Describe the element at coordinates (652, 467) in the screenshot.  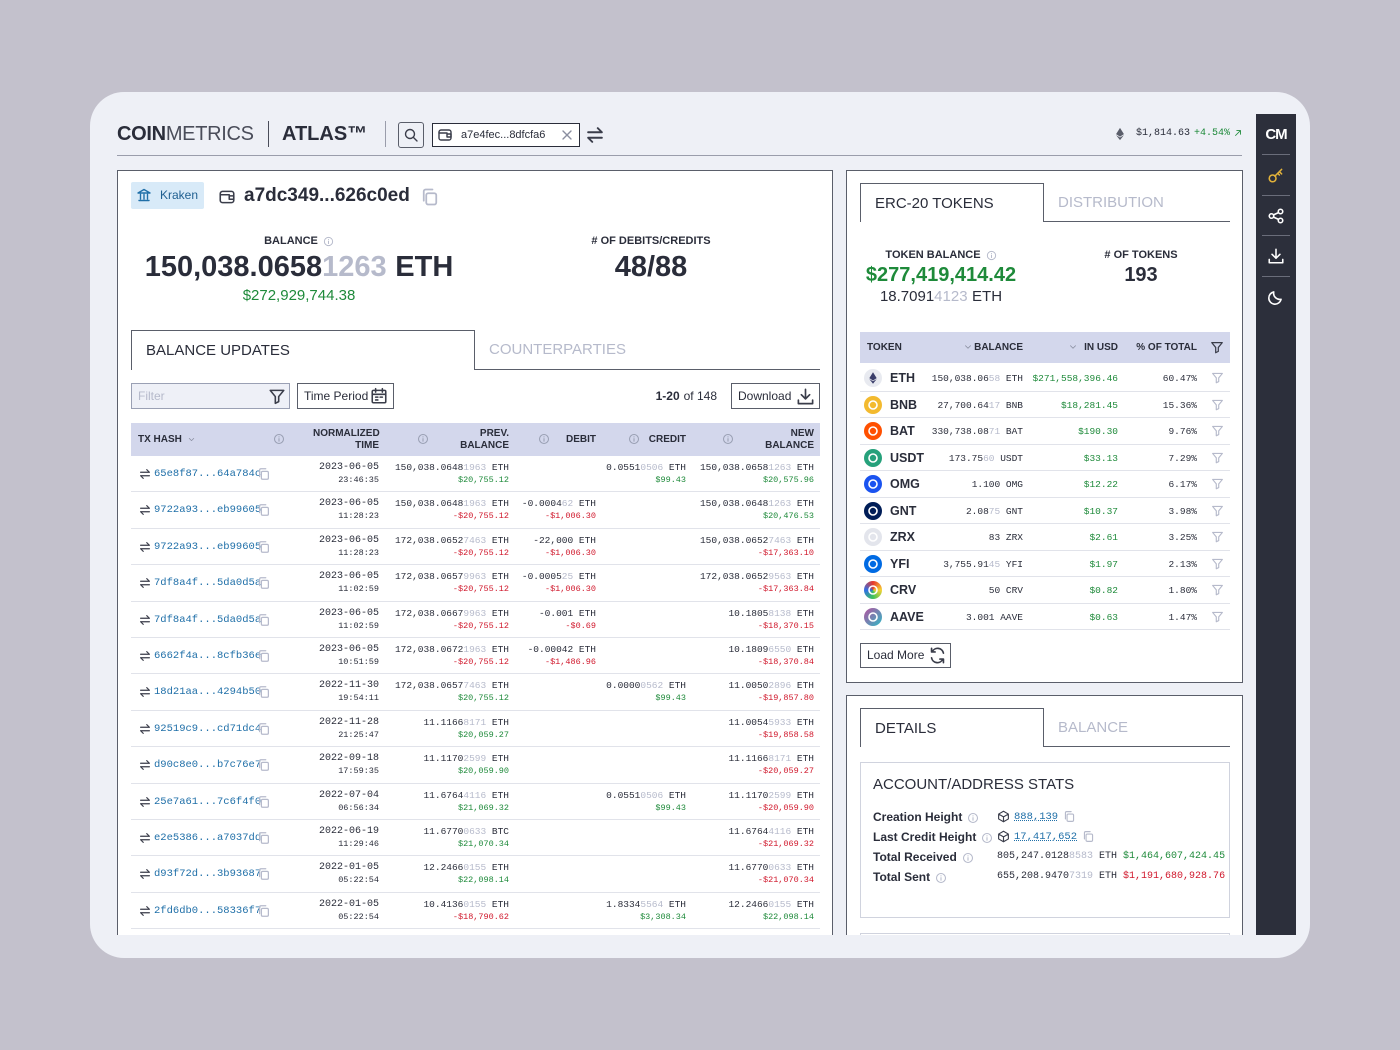
I see `amount-faint: 0506` at that location.